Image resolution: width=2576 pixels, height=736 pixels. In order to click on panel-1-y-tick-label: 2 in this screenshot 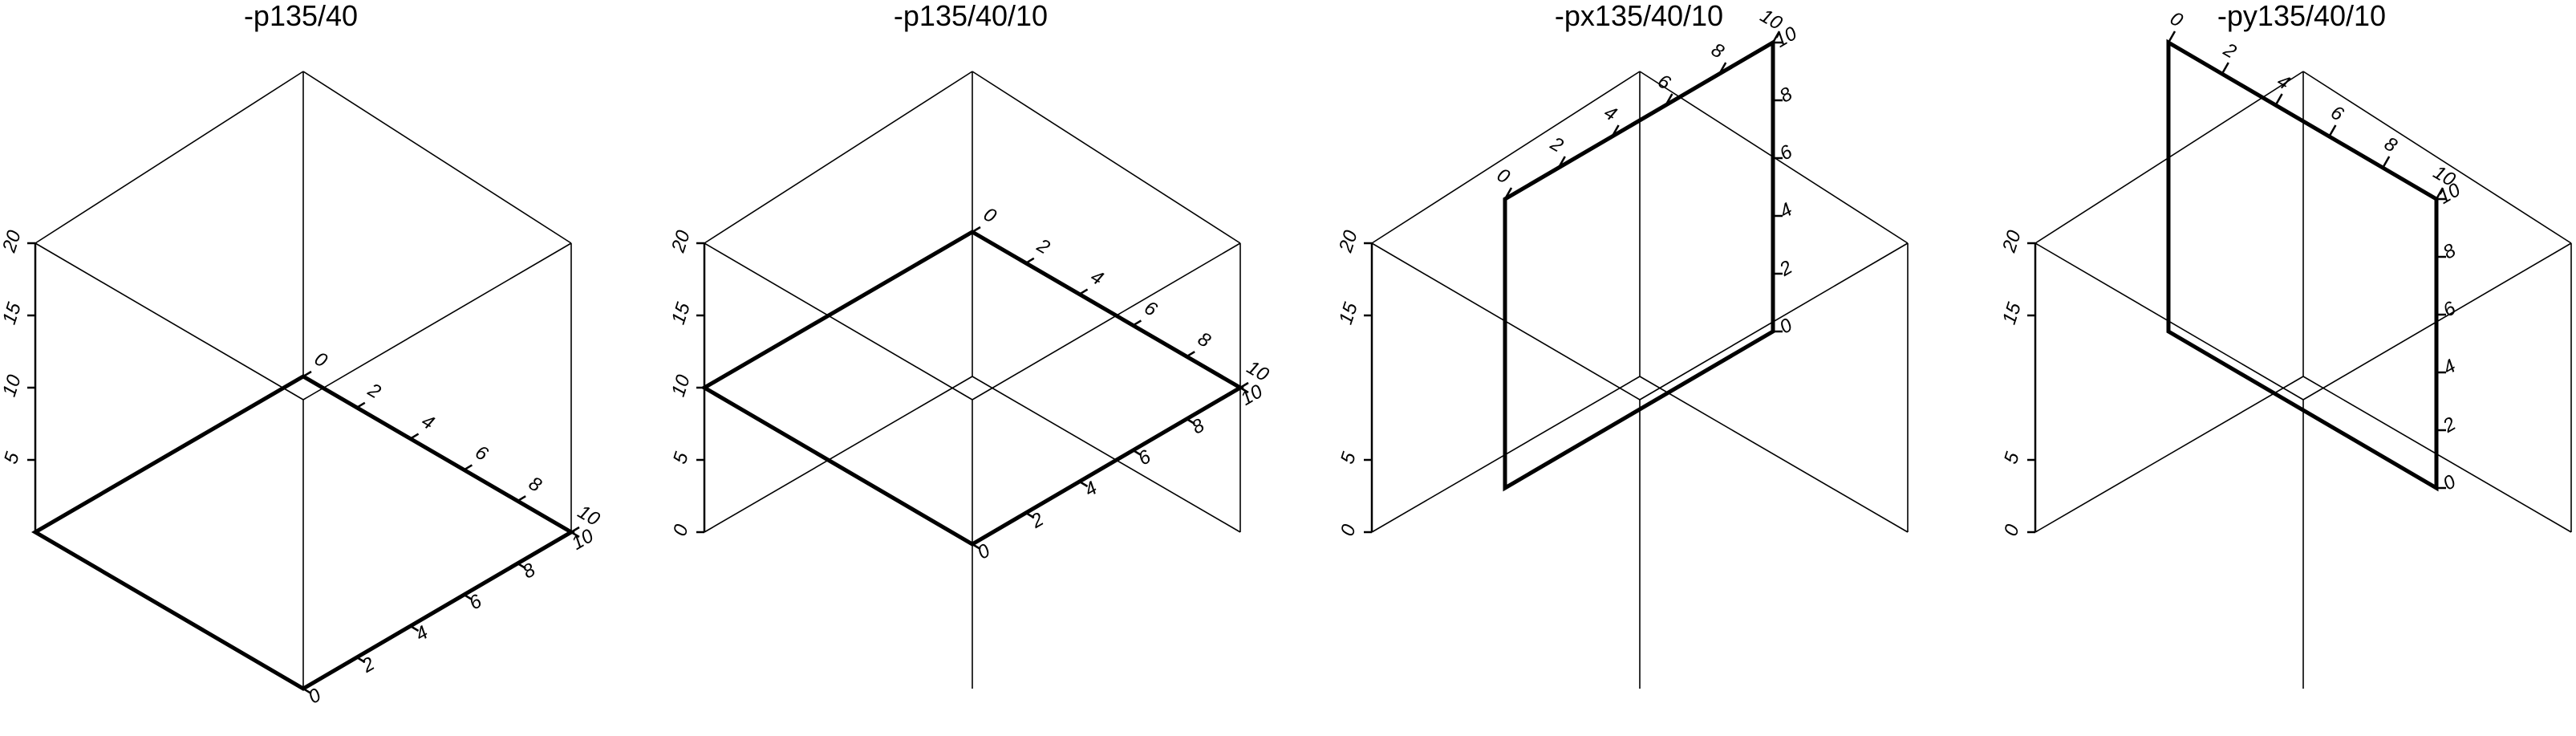, I will do `click(368, 665)`.